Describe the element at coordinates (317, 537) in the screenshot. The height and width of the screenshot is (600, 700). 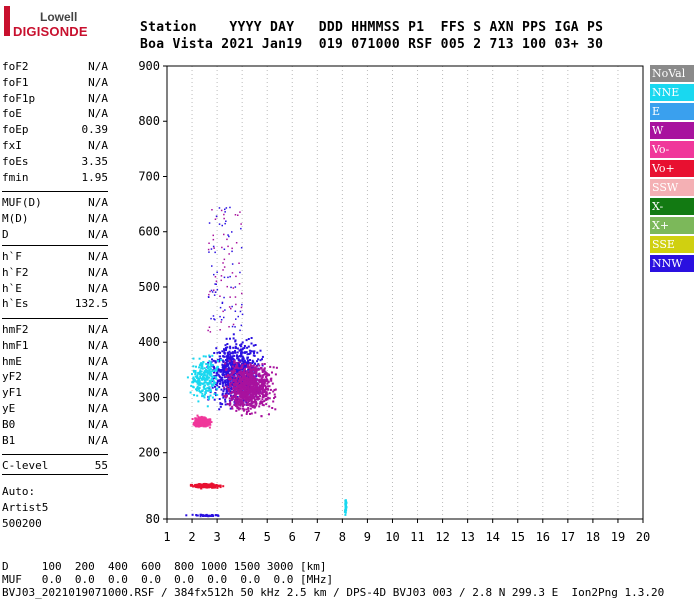
I see `x-tick-label: 7` at that location.